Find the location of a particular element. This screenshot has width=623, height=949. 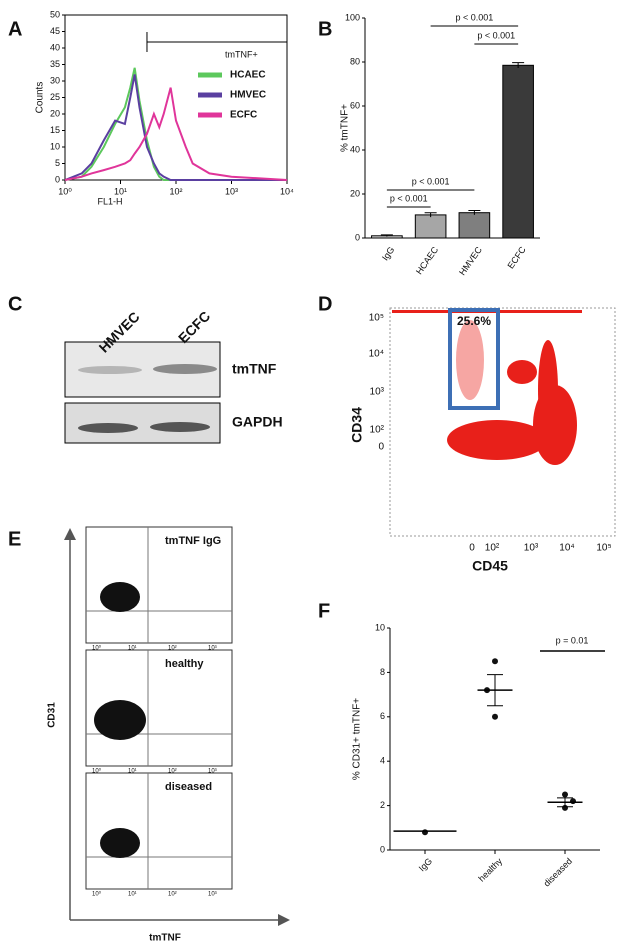

y-tick-label: 25 is located at coordinates (55, 97).